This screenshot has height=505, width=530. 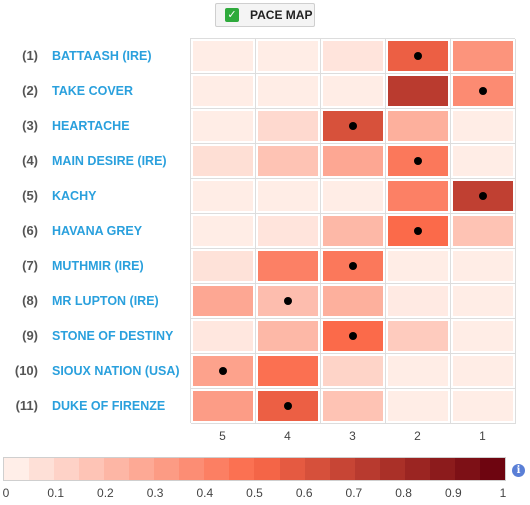 What do you see at coordinates (281, 15) in the screenshot?
I see `pace-map-label: PACE MAP` at bounding box center [281, 15].